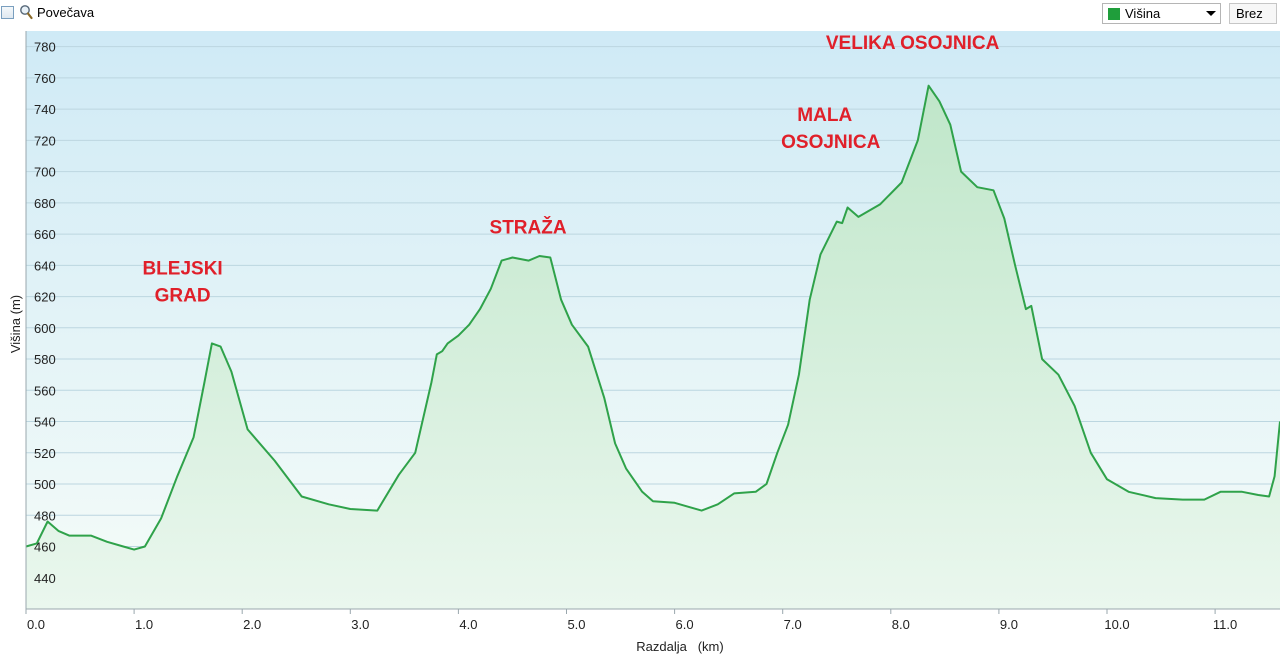 The height and width of the screenshot is (658, 1280). Describe the element at coordinates (45, 453) in the screenshot. I see `y-tick-label: 520` at that location.